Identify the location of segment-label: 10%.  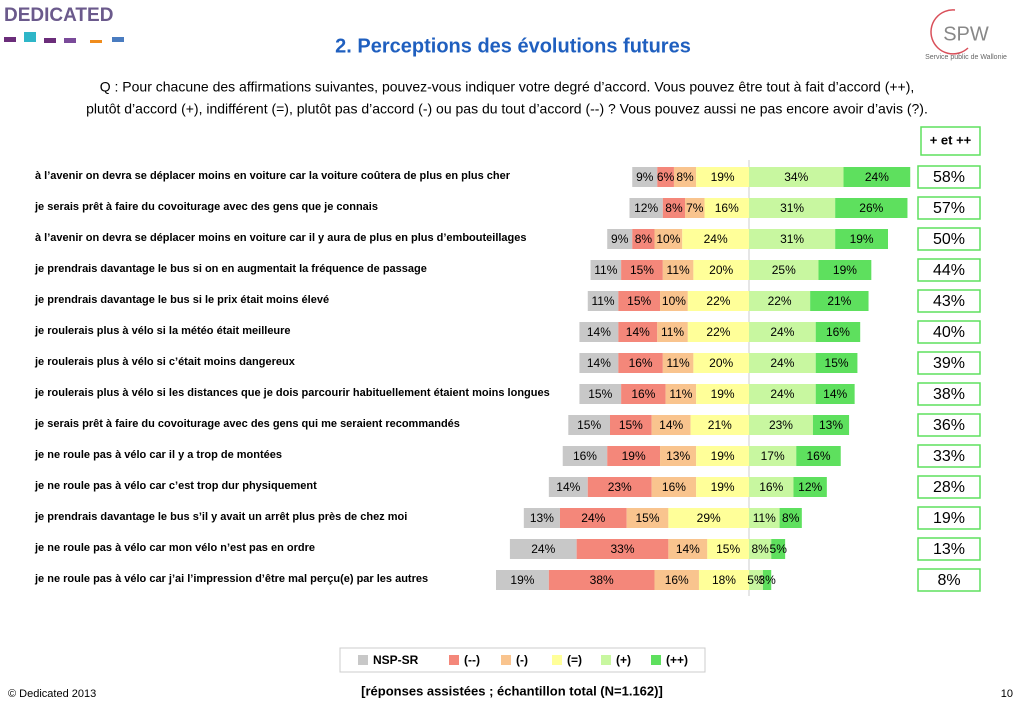
(668, 239).